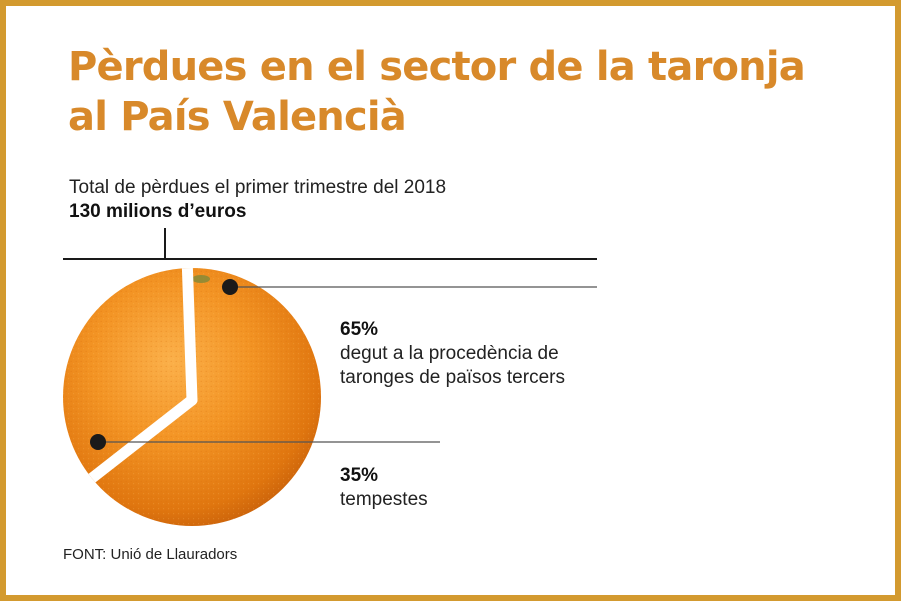 Image resolution: width=901 pixels, height=601 pixels. What do you see at coordinates (359, 475) in the screenshot?
I see `slice-pct-35: 35%` at bounding box center [359, 475].